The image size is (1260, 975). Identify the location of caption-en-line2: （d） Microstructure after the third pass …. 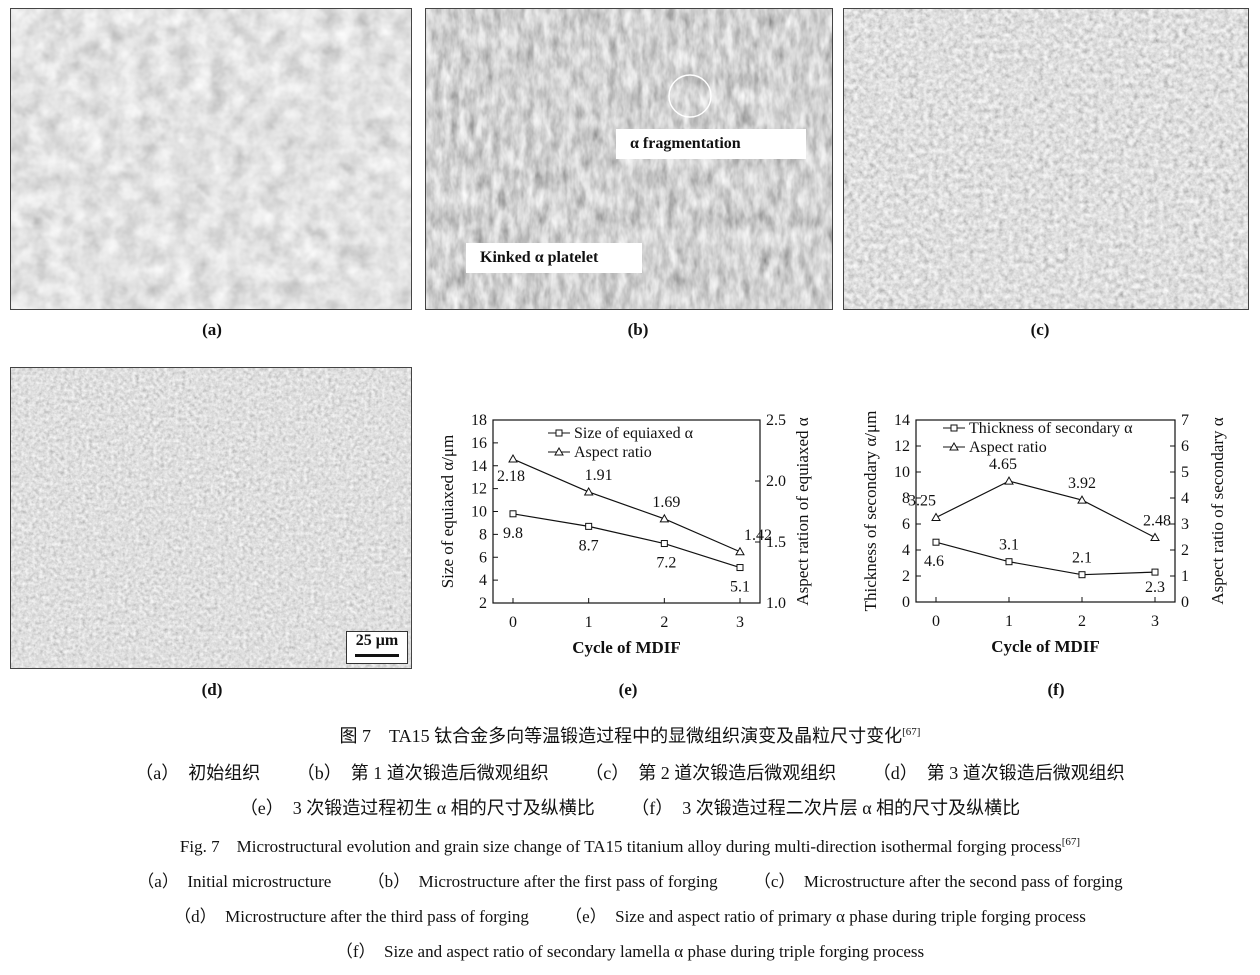
(630, 914).